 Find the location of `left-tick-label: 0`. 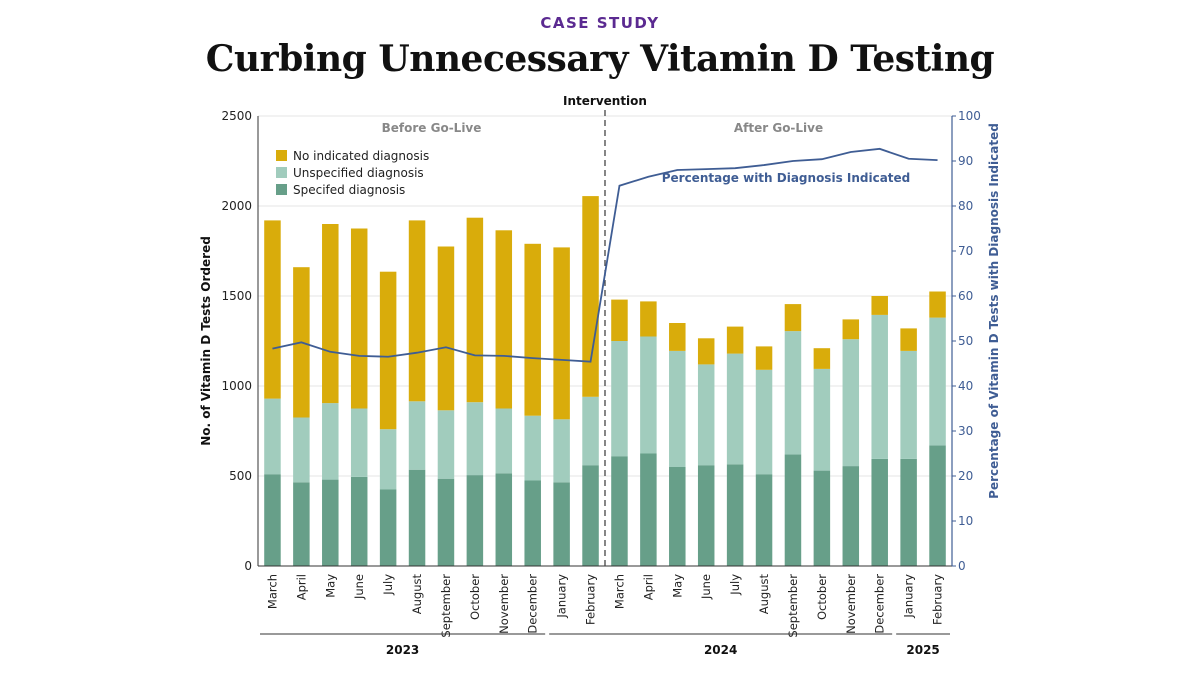

left-tick-label: 0 is located at coordinates (248, 566).